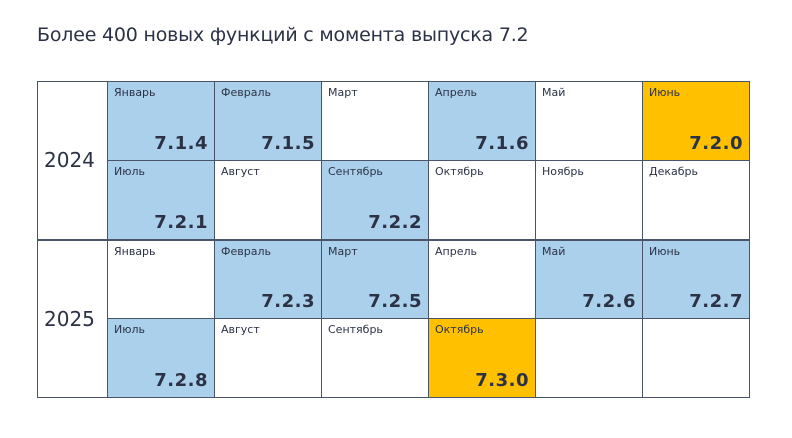 The height and width of the screenshot is (438, 792). Describe the element at coordinates (288, 143) in the screenshot. I see `version-label: 7.1.5` at that location.